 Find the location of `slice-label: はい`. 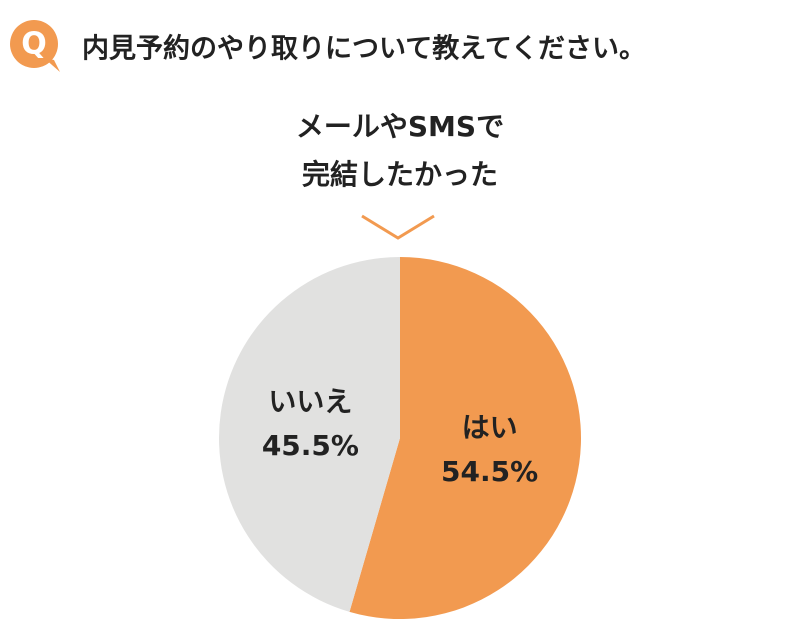

slice-label: はい is located at coordinates (490, 427).